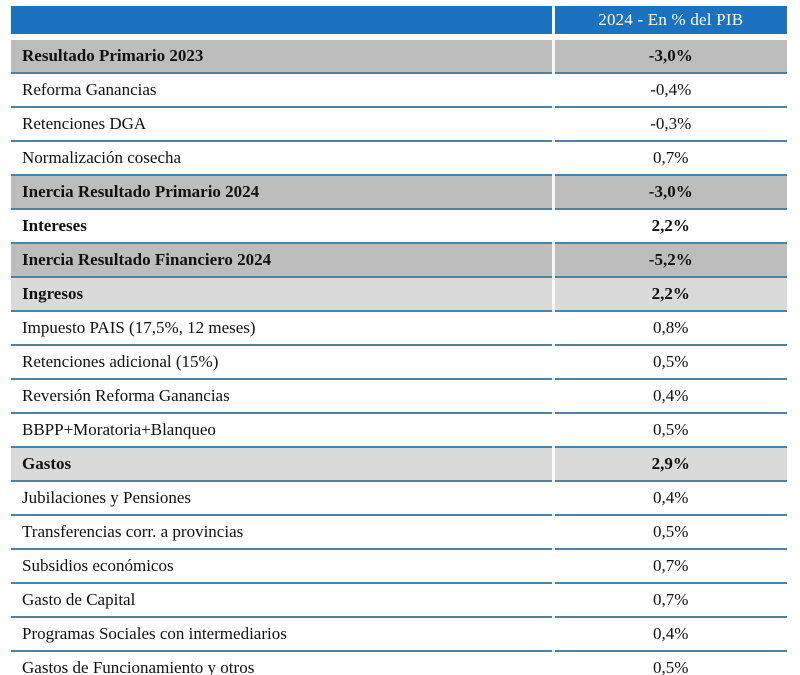 The height and width of the screenshot is (675, 800). What do you see at coordinates (282, 498) in the screenshot?
I see `row-label: Jubilaciones y Pensiones` at bounding box center [282, 498].